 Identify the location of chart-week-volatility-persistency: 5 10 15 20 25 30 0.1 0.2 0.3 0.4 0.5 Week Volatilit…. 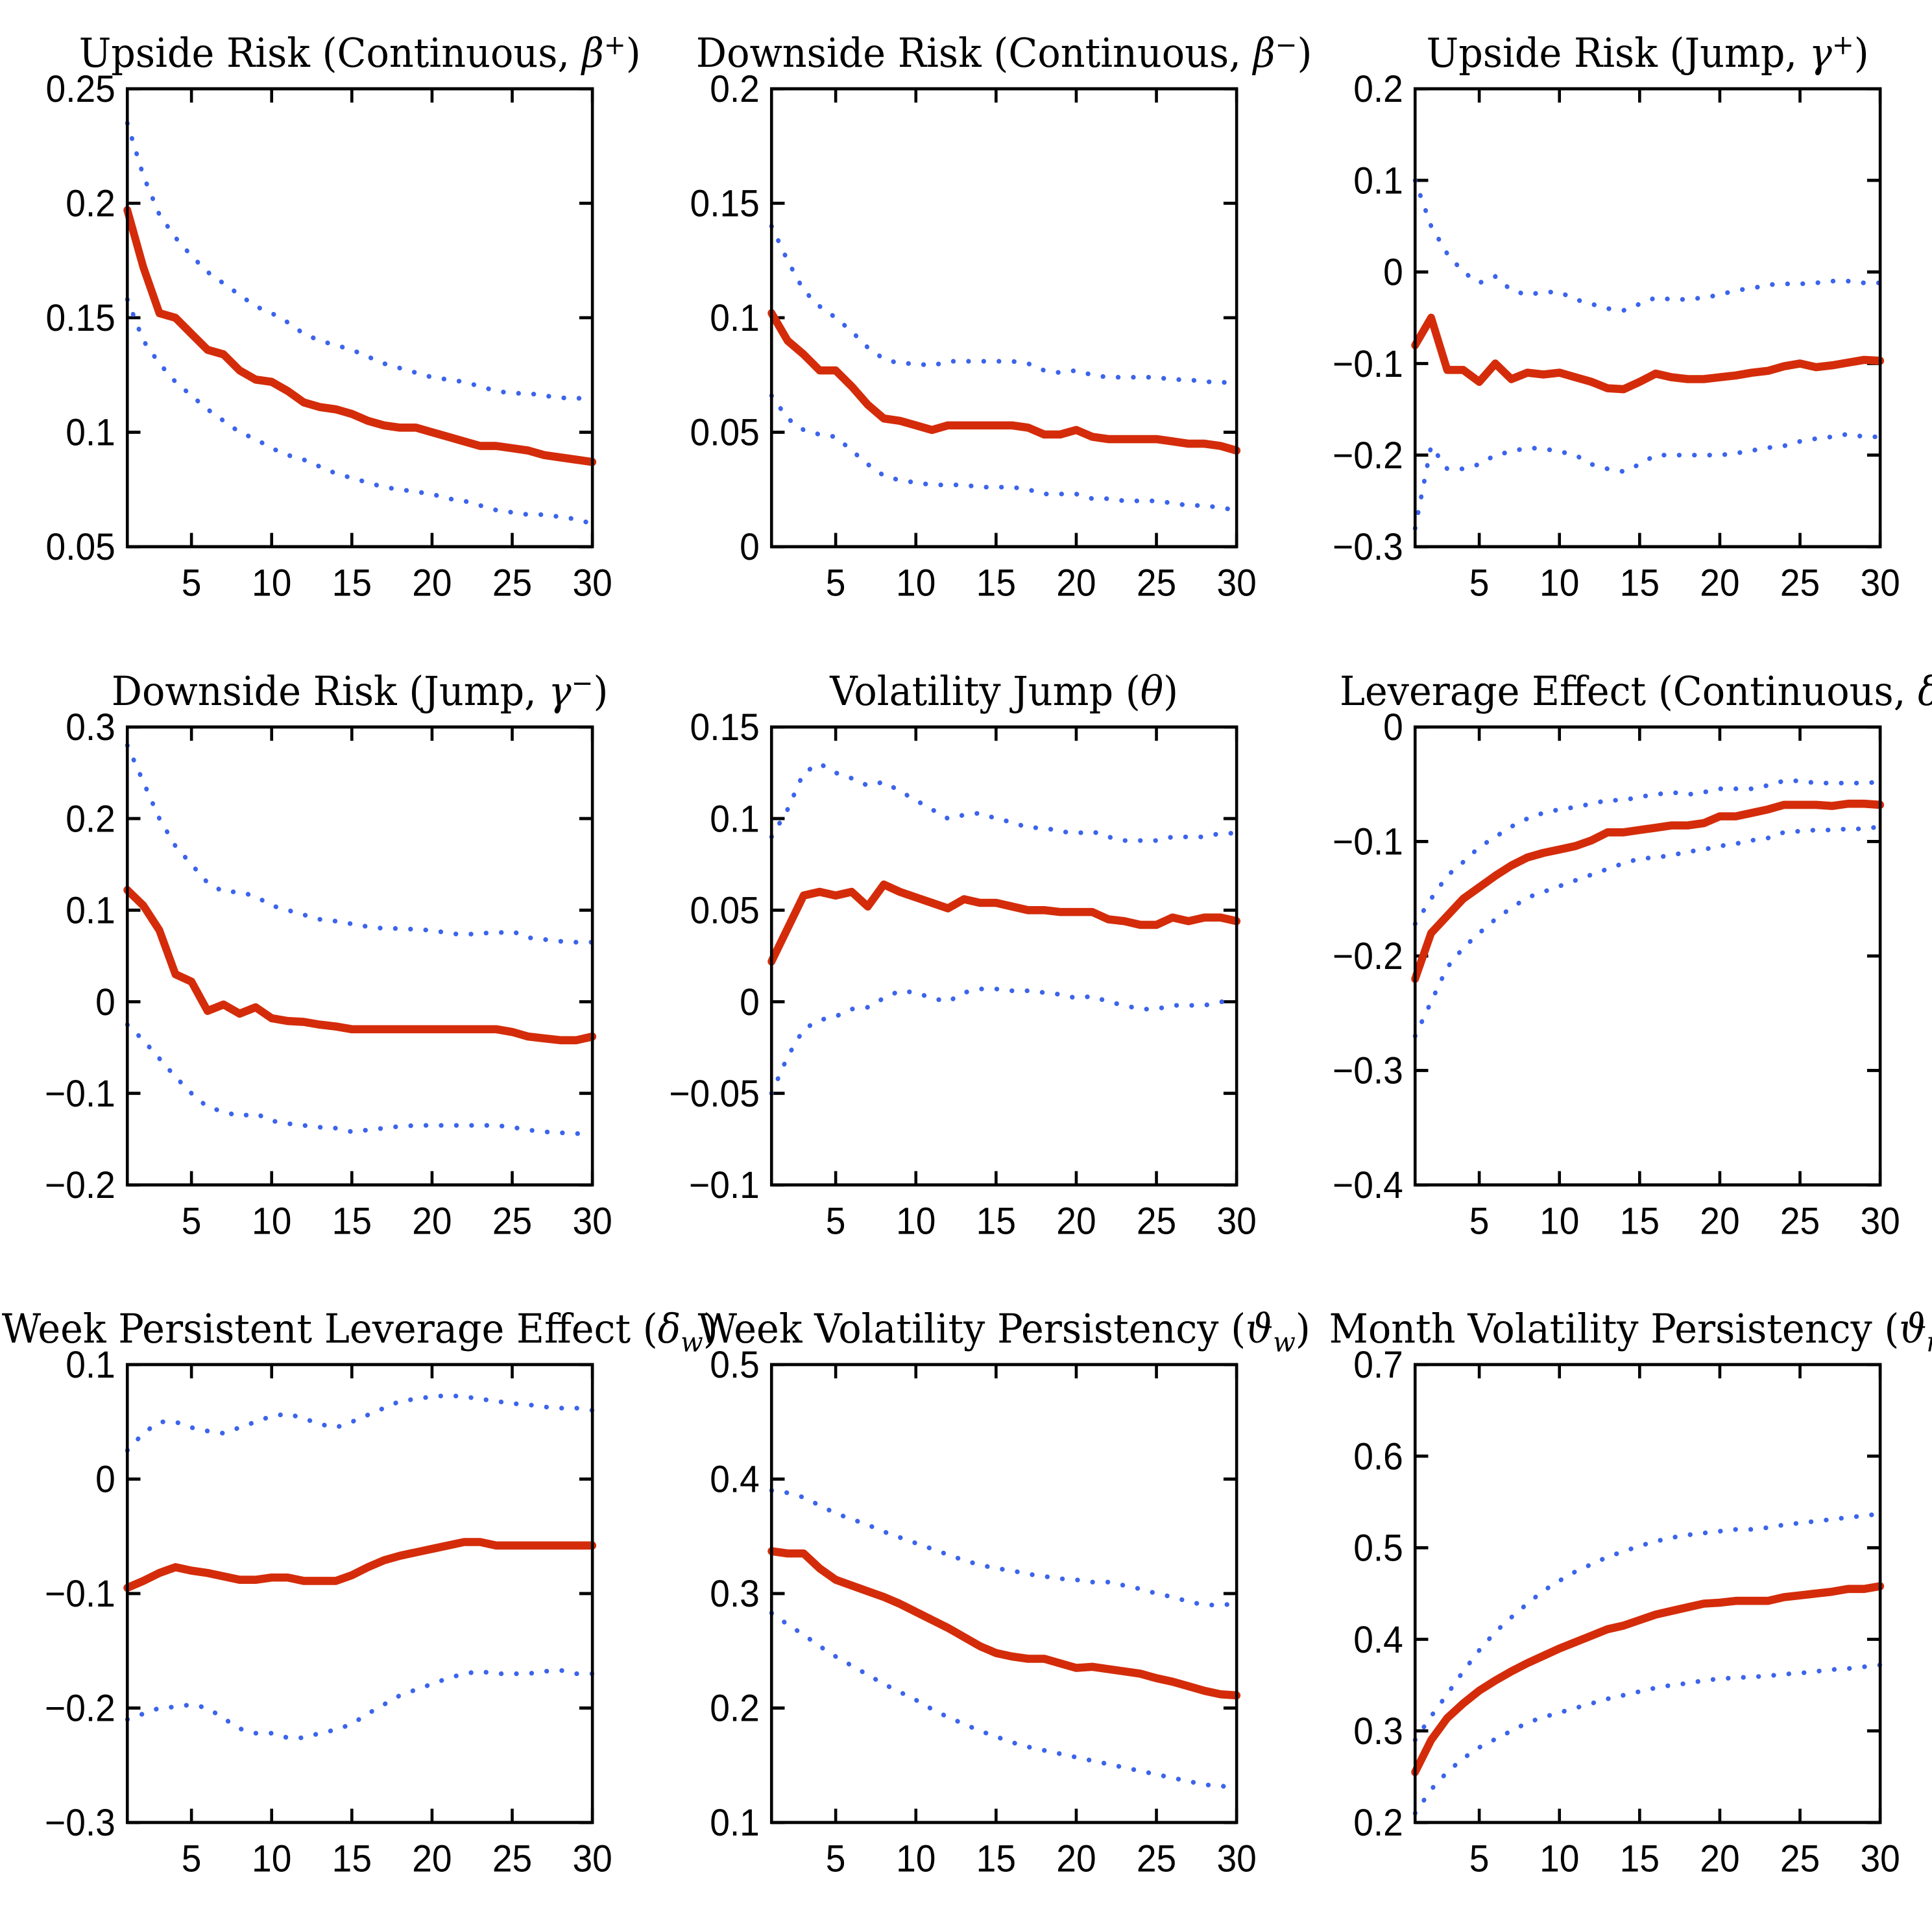
(990, 1595).